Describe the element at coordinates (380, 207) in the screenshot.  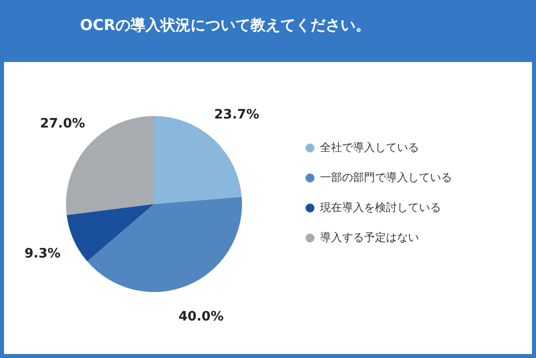
I see `legend-label: 現在導入を検討している` at that location.